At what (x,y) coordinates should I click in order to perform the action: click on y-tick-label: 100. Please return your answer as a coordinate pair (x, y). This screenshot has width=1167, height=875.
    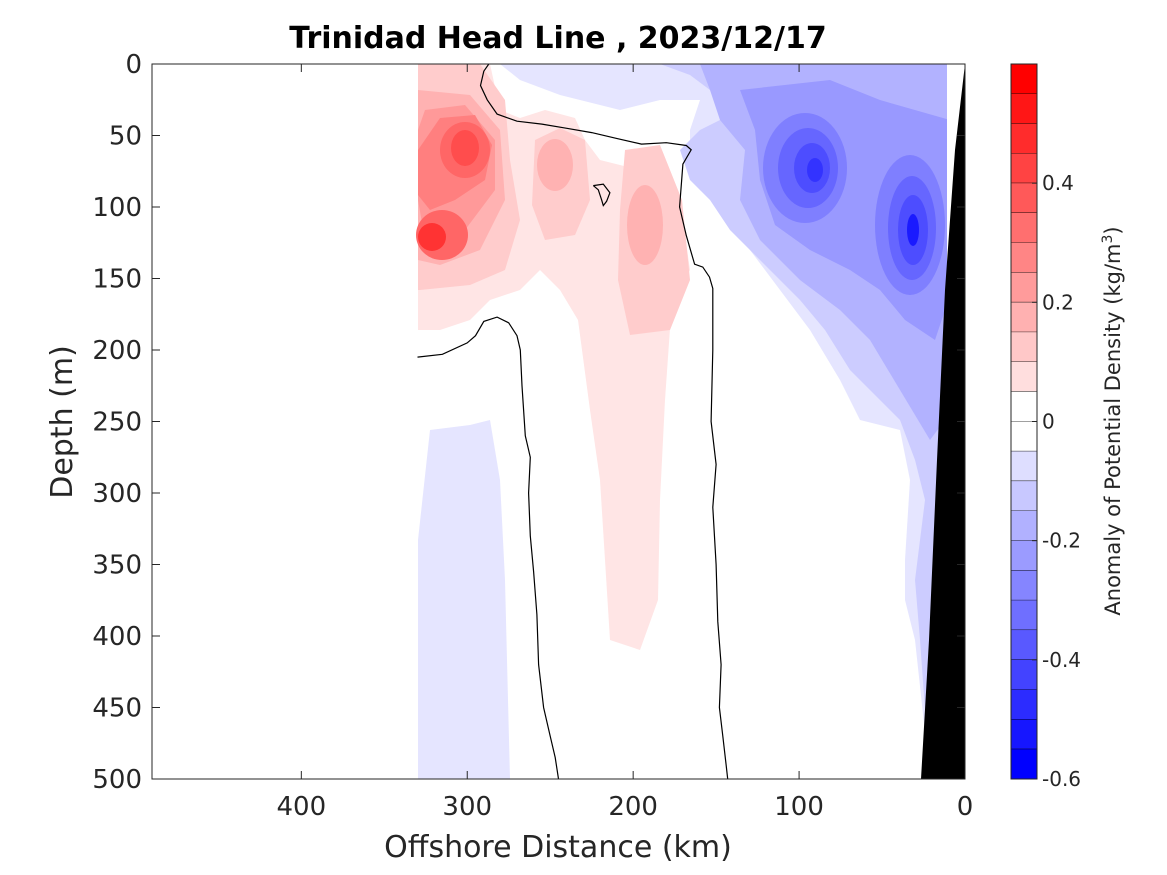
    Looking at the image, I should click on (117, 208).